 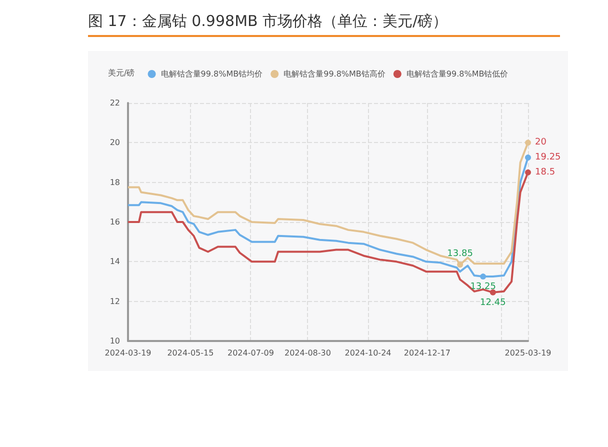 I want to click on legend-label: 电解钴含量99.8%MB钴低价, so click(x=457, y=74).